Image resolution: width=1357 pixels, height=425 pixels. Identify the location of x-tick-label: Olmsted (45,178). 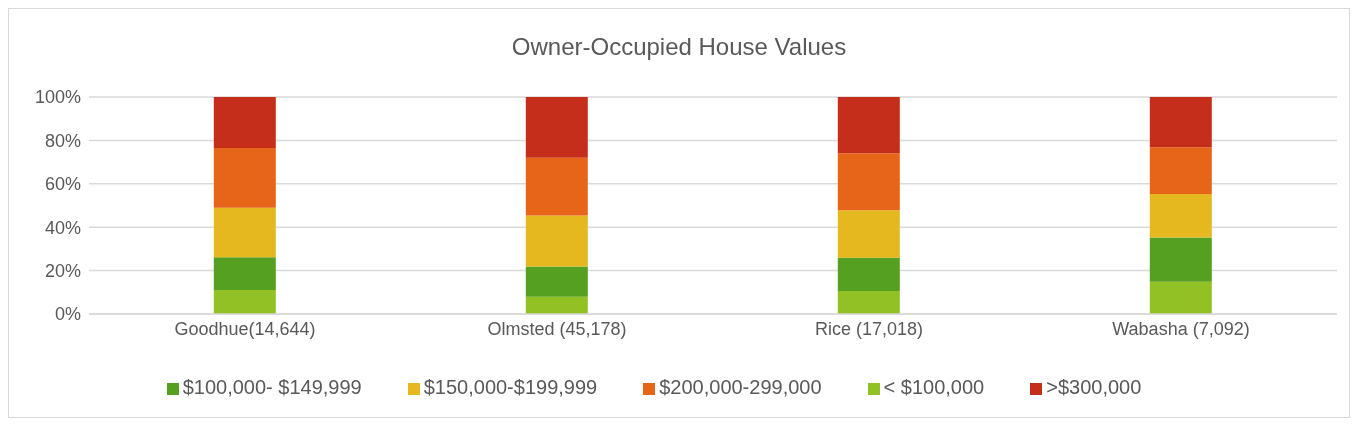
(557, 328).